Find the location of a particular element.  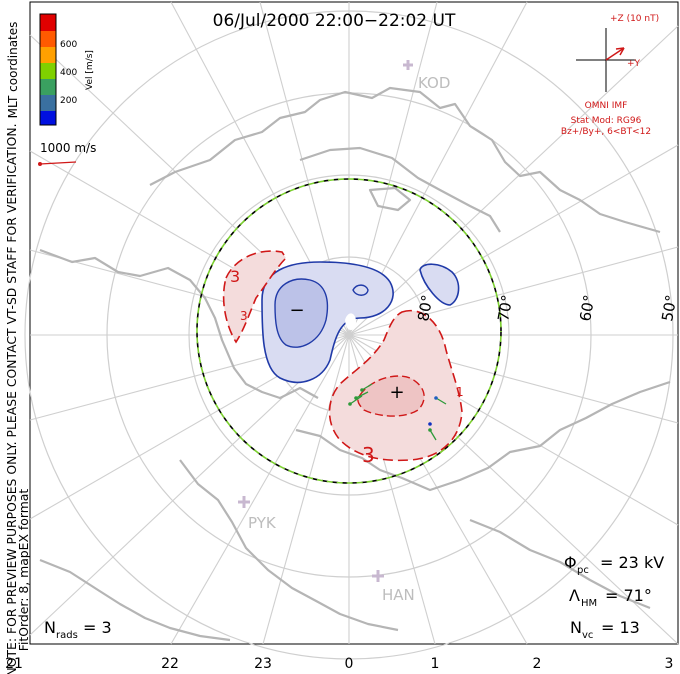

imf-z-label: +Z (10 nT) is located at coordinates (634, 19).